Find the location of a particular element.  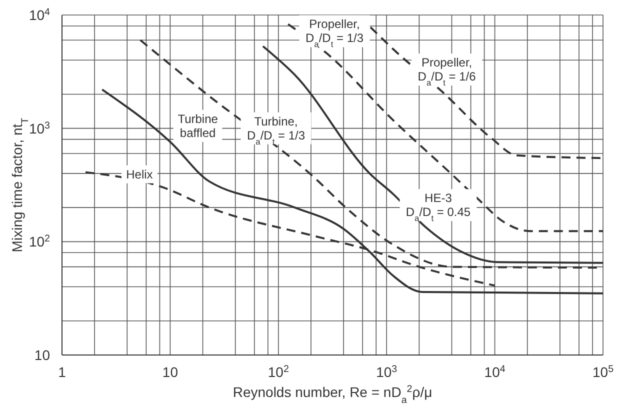

x-axis-title: Reynolds number, Re = nD$_{a}$$^{2}$ρ/μ is located at coordinates (332, 395).